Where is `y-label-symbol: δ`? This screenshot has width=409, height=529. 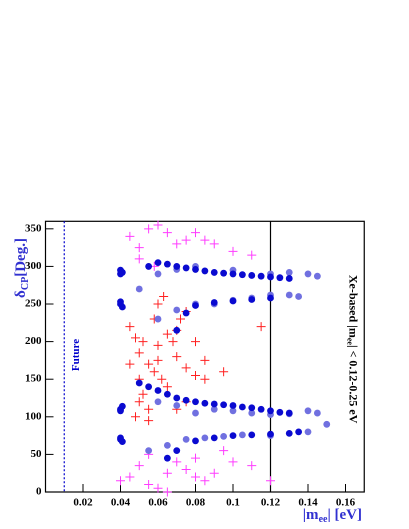
y-label-symbol: δ is located at coordinates (21, 294).